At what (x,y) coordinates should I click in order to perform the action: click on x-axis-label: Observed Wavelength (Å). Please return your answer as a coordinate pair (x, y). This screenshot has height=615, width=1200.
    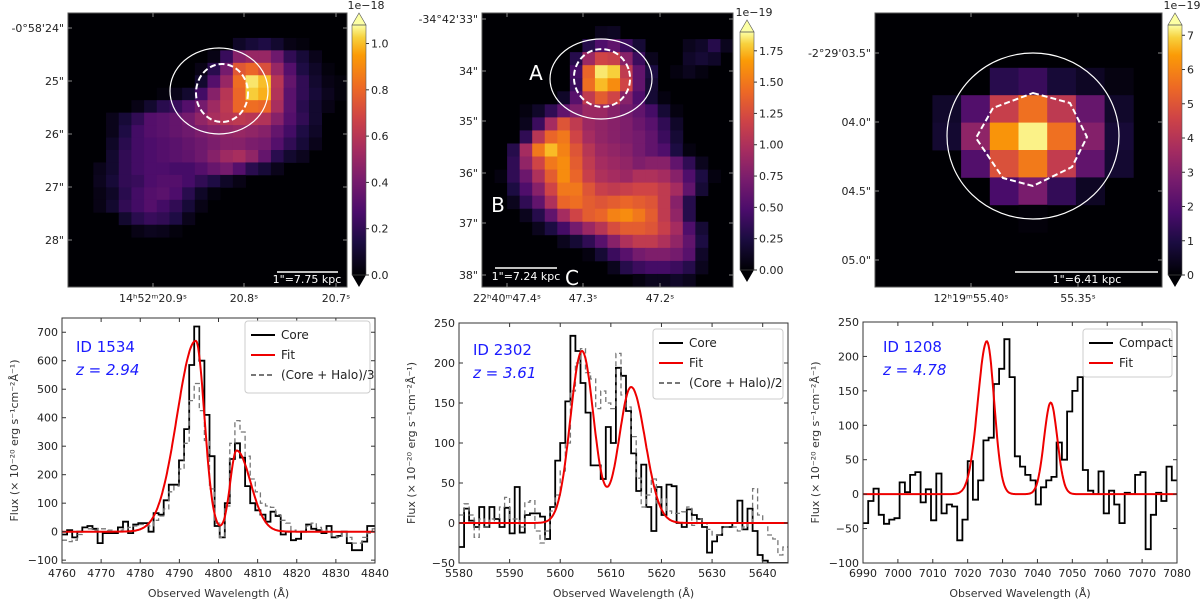
    Looking at the image, I should click on (623, 593).